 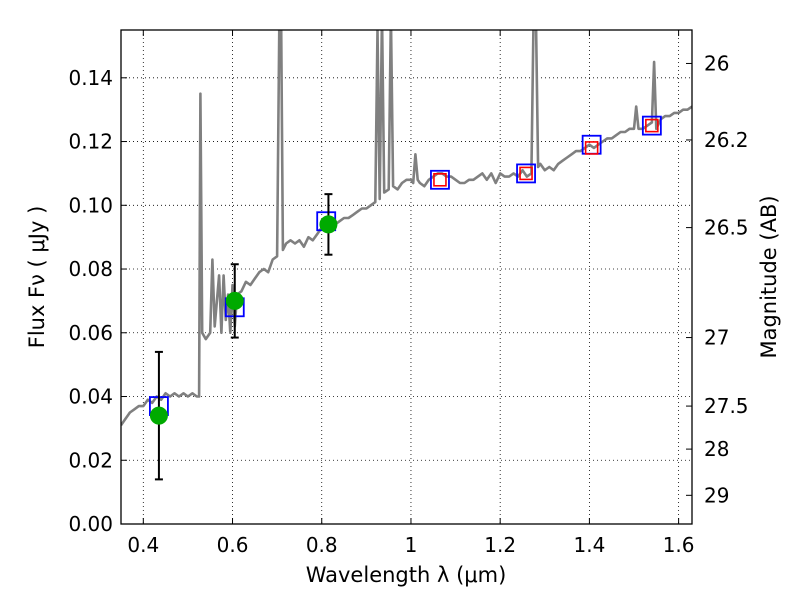 What do you see at coordinates (726, 228) in the screenshot?
I see `y2-tick-label: 26.5` at bounding box center [726, 228].